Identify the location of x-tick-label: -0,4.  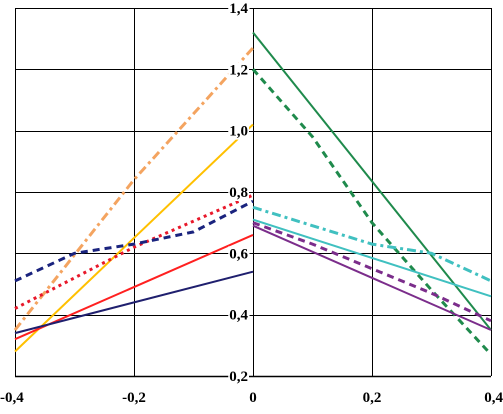
(12, 398).